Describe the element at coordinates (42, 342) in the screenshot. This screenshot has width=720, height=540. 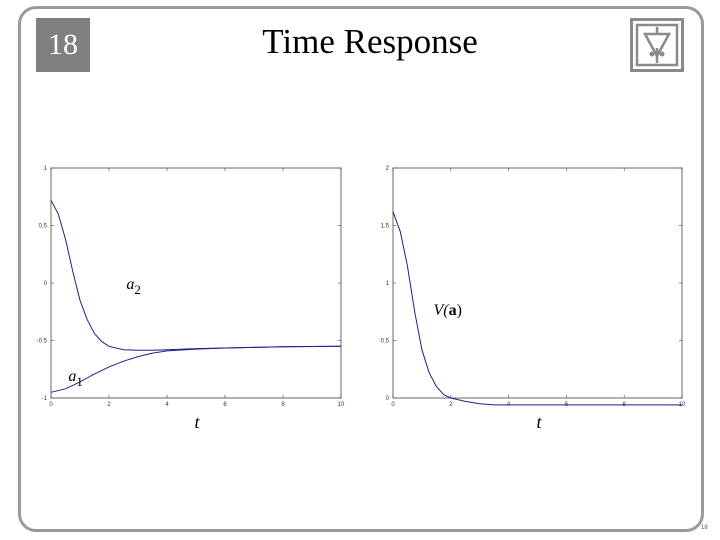
I see `y-tick-label: -0.5` at that location.